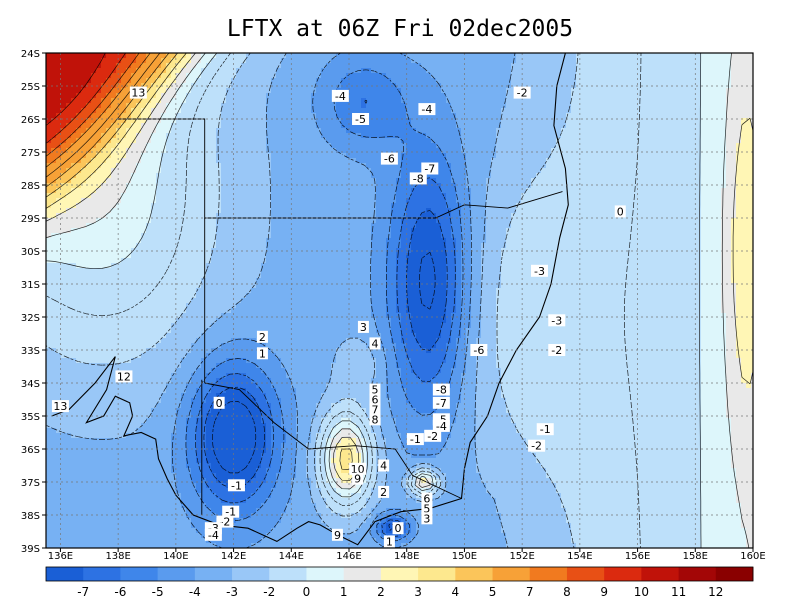 This screenshot has height=600, width=800. What do you see at coordinates (678, 592) in the screenshot?
I see `colorbar-label: 11` at bounding box center [678, 592].